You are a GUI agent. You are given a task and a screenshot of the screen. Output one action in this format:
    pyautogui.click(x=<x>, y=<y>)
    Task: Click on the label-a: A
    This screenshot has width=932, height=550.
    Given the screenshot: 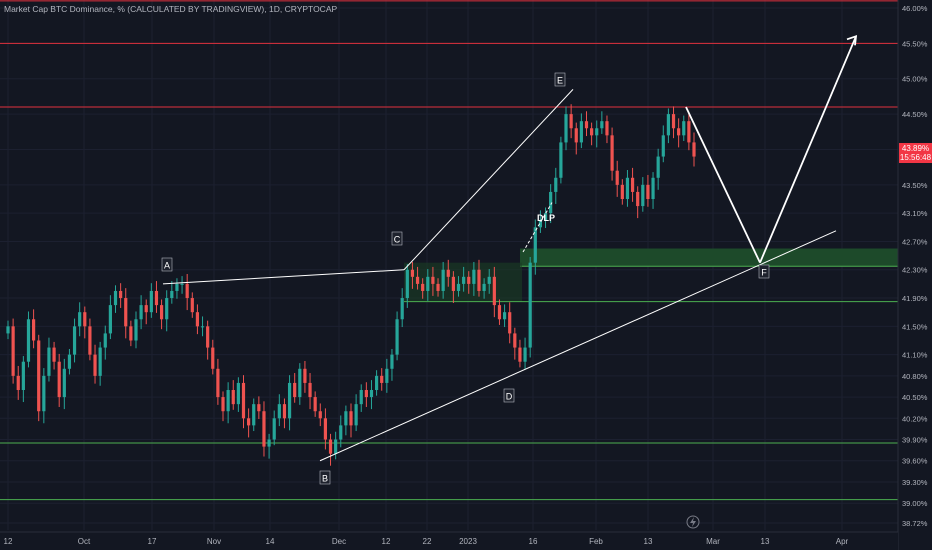 What is the action you would take?
    pyautogui.click(x=167, y=266)
    